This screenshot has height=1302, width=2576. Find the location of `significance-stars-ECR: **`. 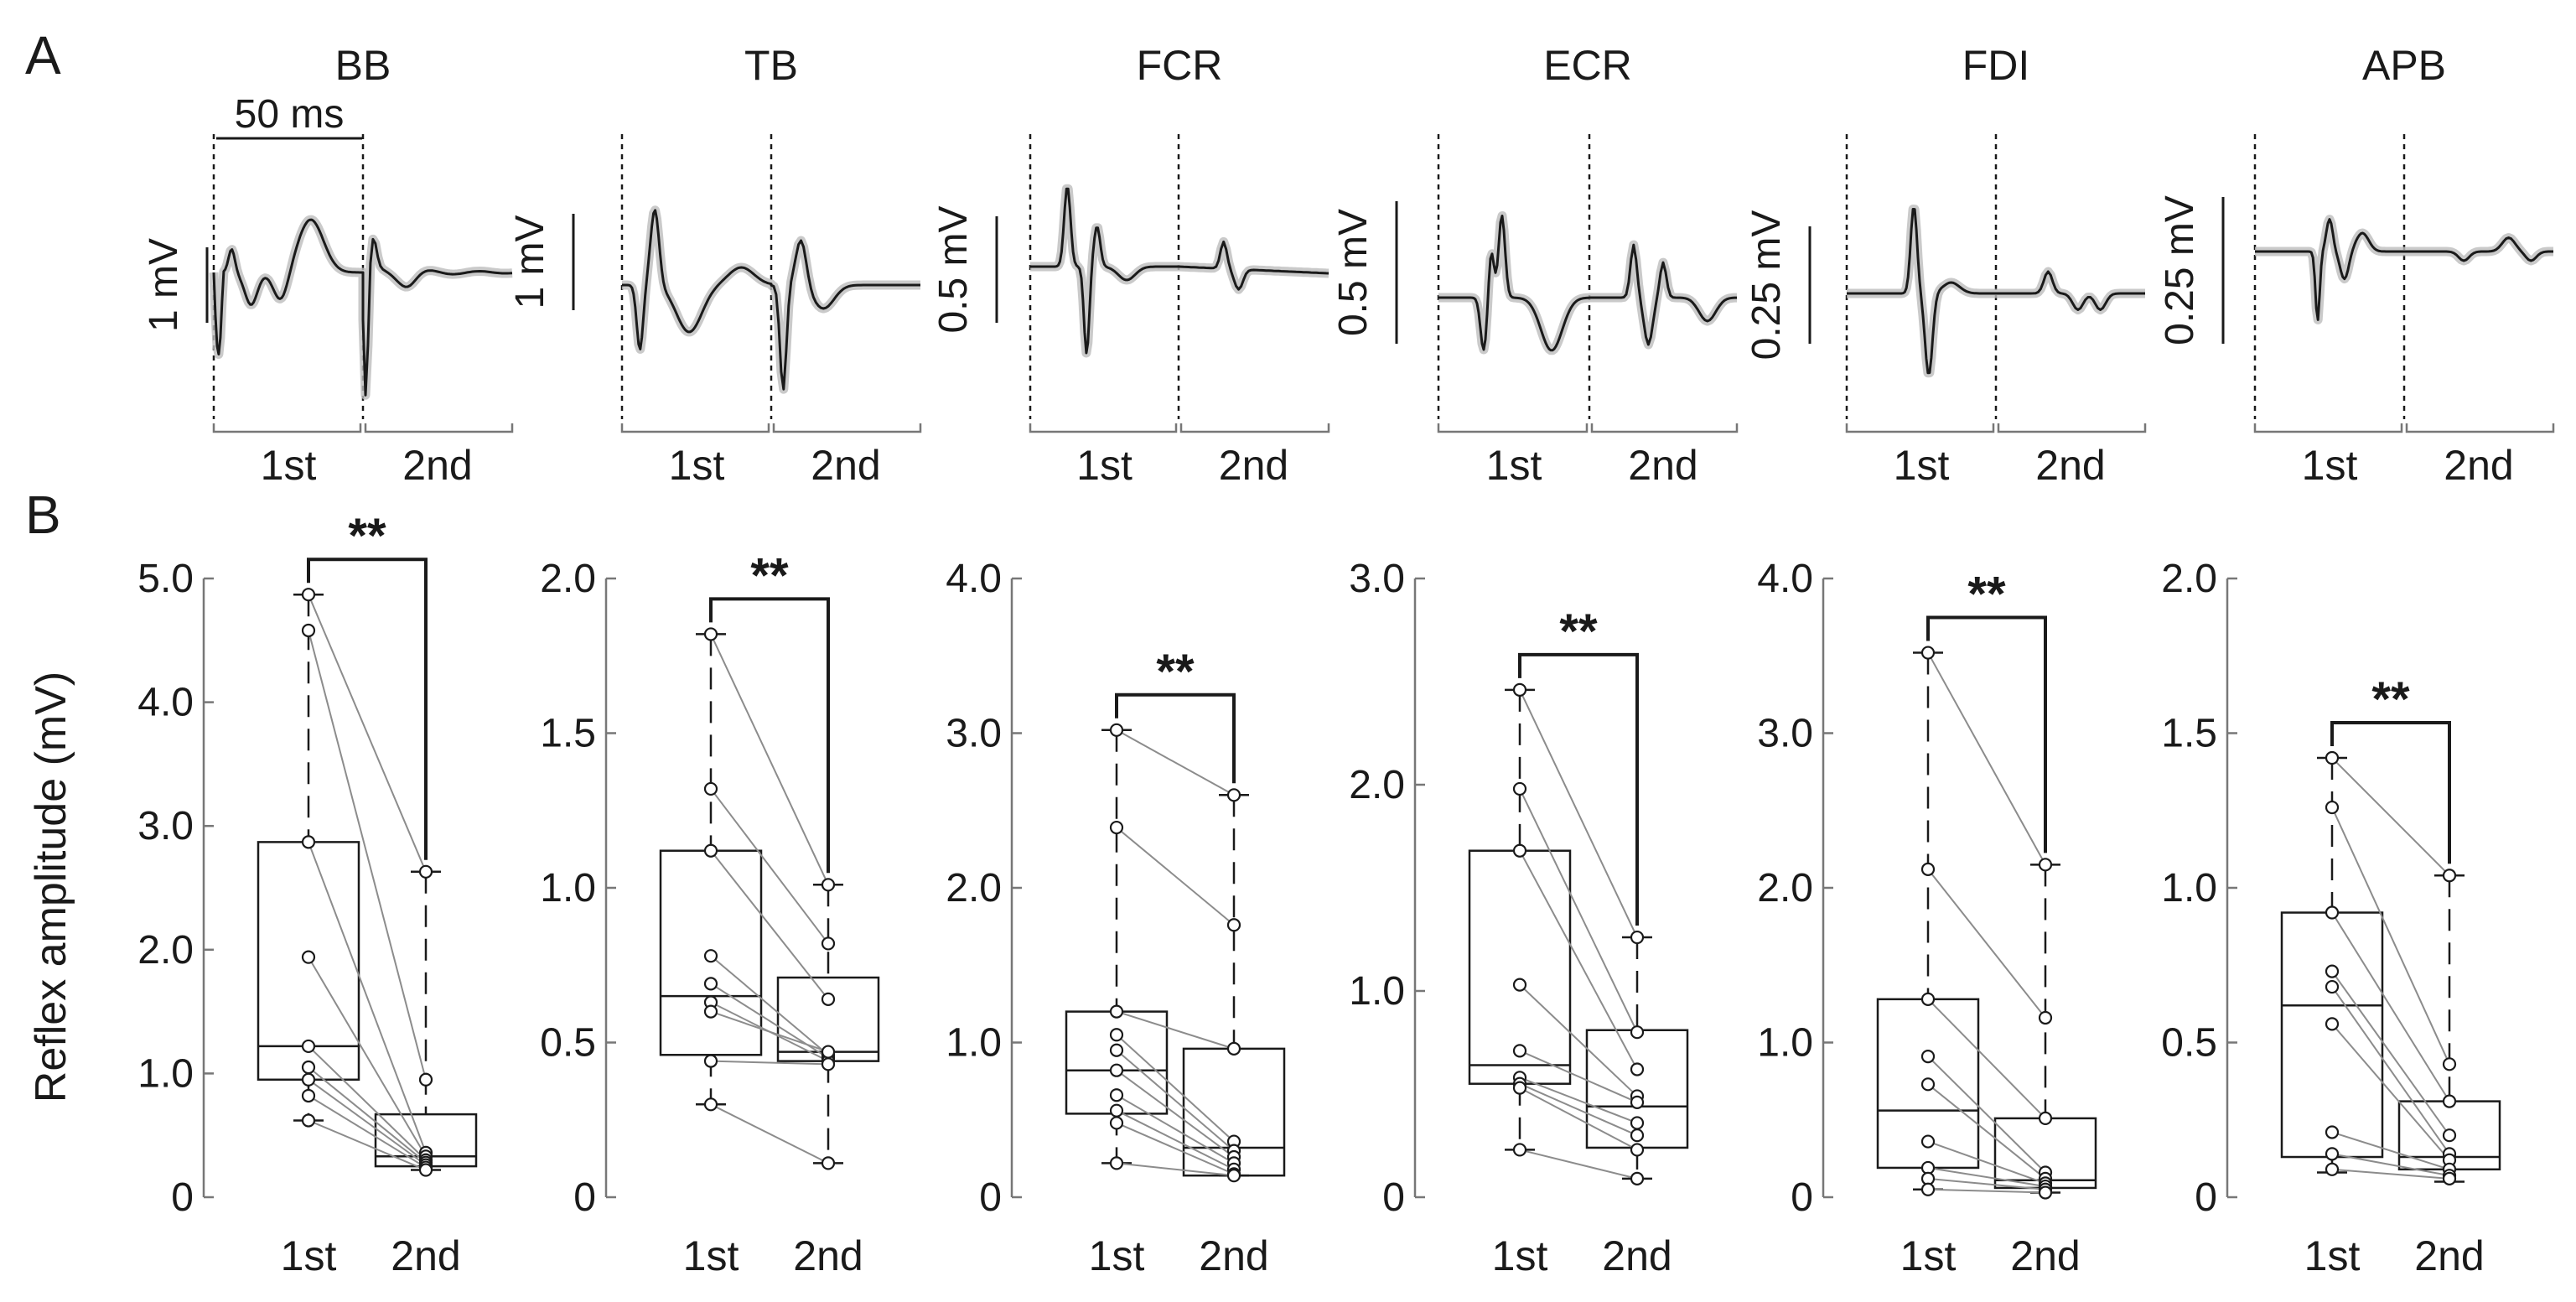

significance-stars-ECR: ** is located at coordinates (1578, 631).